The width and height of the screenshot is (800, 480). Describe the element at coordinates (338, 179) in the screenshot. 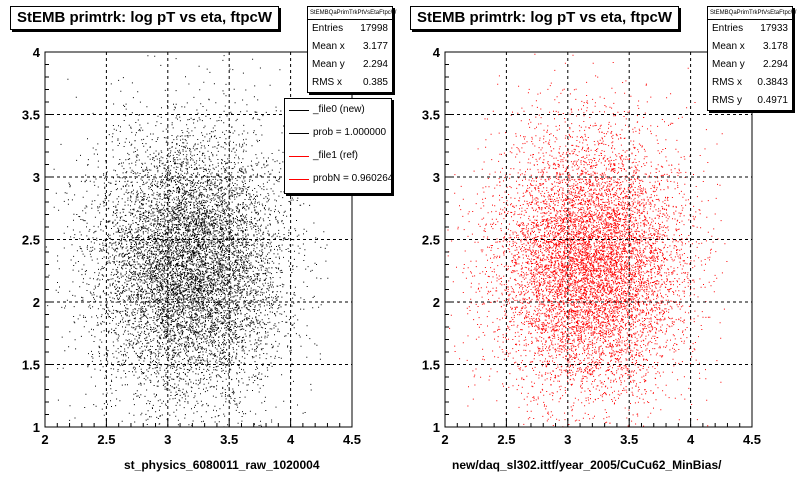

I see `legend-entry-probn: probN = 0.960264` at that location.